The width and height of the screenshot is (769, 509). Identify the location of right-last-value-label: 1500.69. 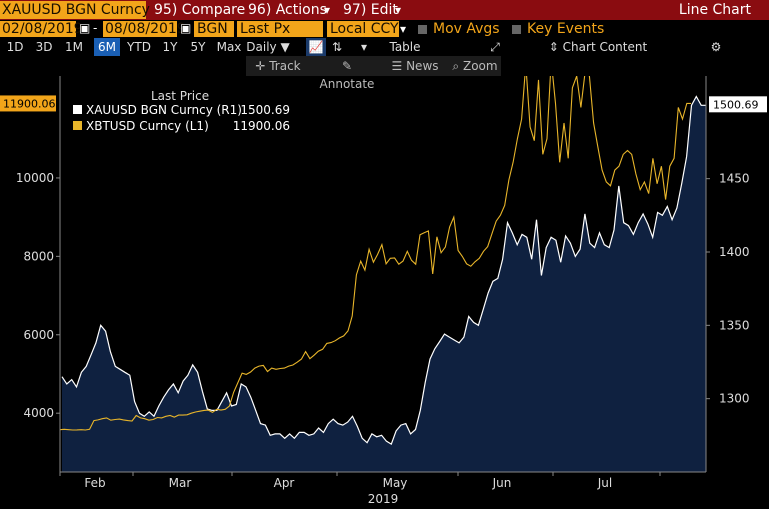
(736, 104).